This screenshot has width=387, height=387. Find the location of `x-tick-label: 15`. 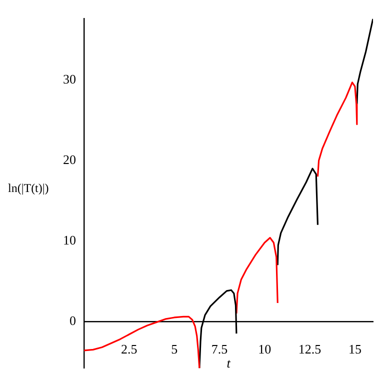

x-tick-label: 15 is located at coordinates (355, 349).